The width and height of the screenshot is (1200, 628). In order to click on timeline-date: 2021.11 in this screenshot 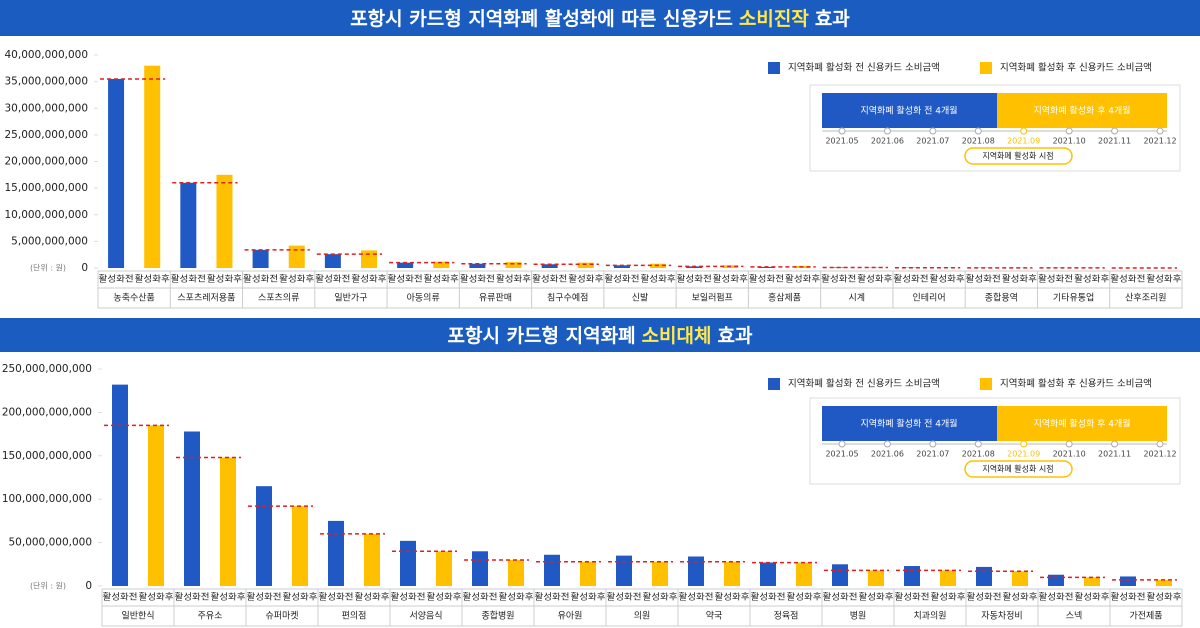, I will do `click(1114, 454)`.